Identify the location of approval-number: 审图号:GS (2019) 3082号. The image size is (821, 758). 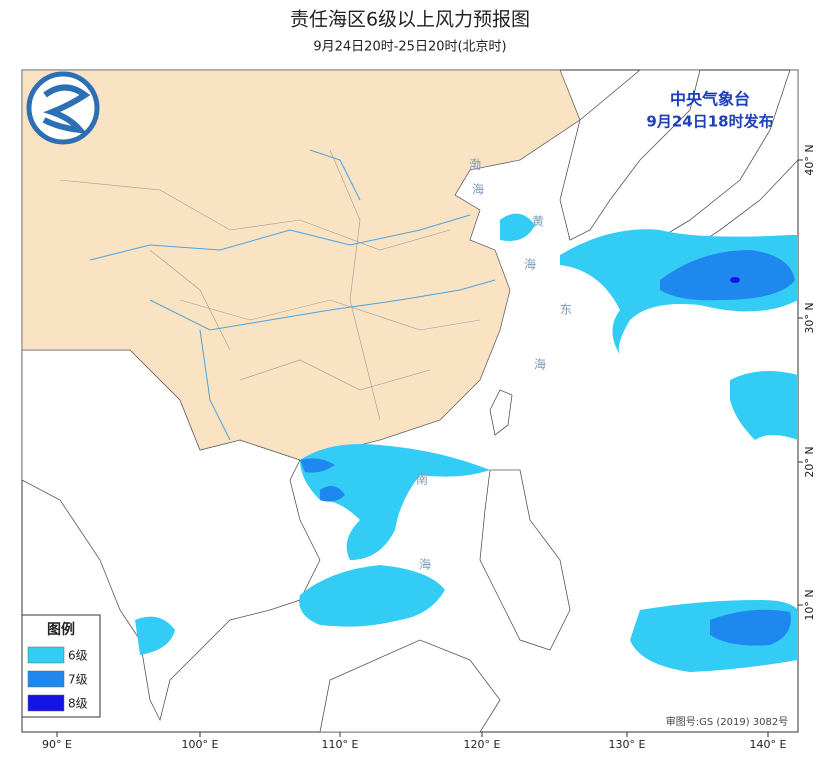
(727, 721).